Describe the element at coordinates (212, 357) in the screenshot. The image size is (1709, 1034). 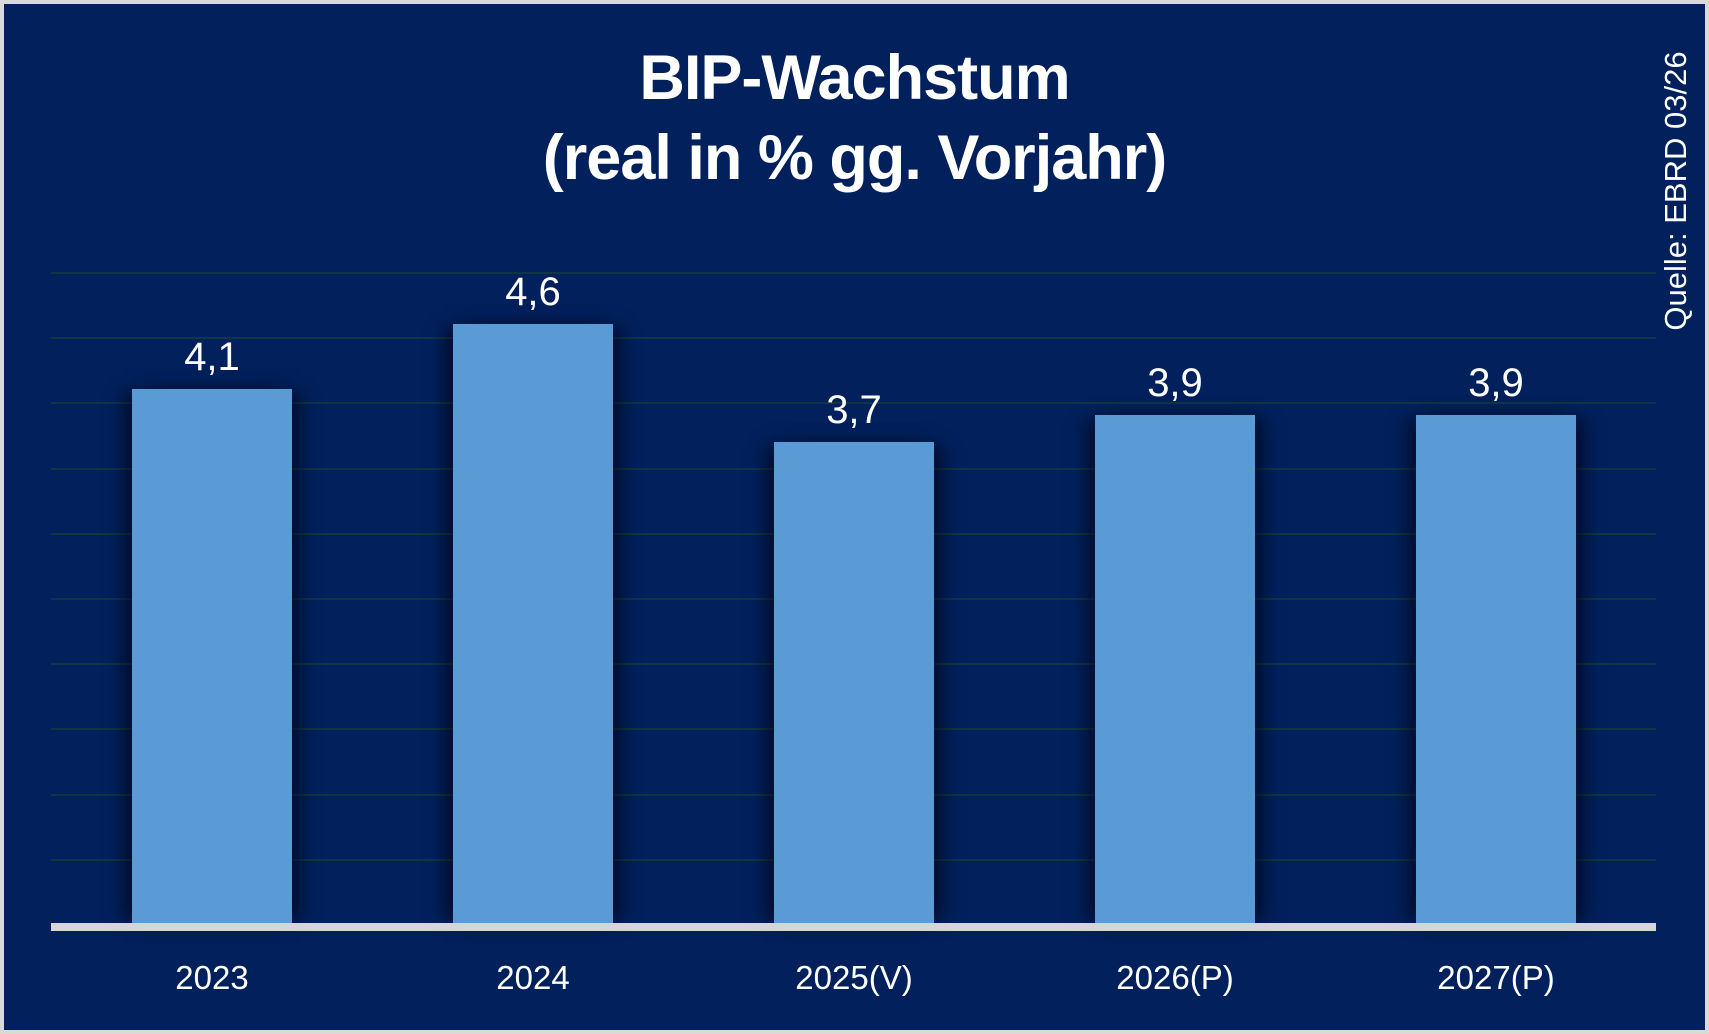
I see `bar-value-label: 4,1` at that location.